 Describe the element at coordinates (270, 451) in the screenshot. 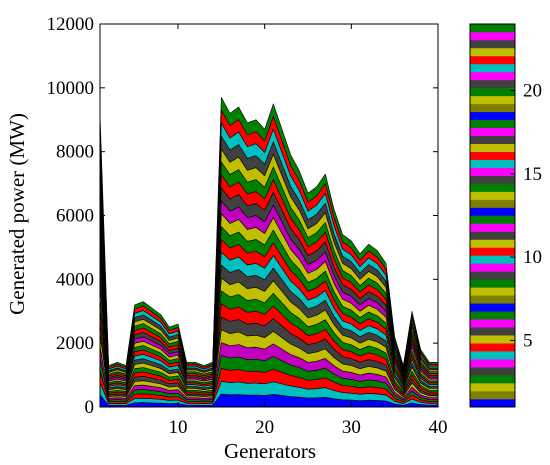

I see `x-axis-title: Generators` at that location.